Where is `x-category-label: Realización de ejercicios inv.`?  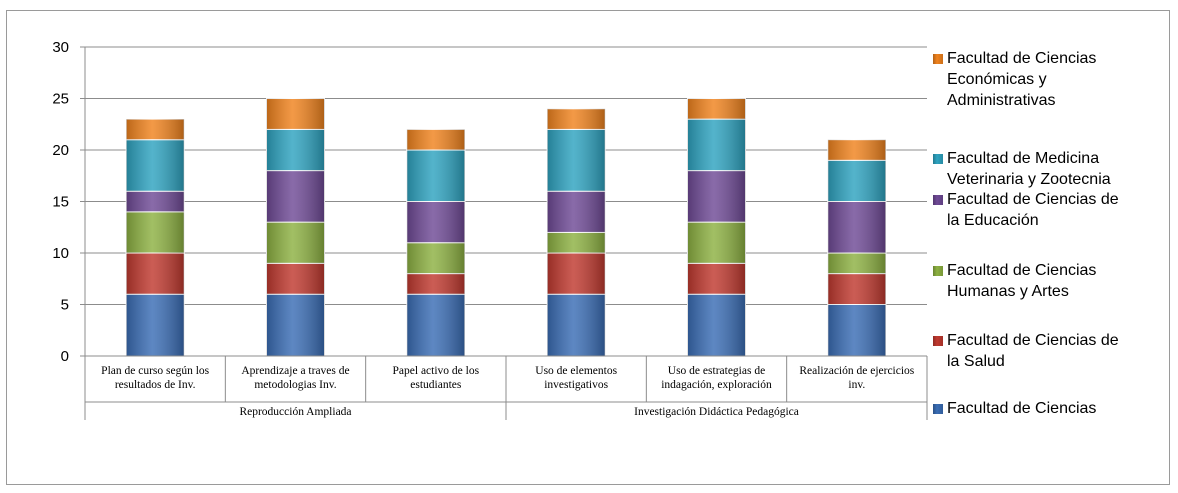 x-category-label: Realización de ejercicios inv. is located at coordinates (857, 378).